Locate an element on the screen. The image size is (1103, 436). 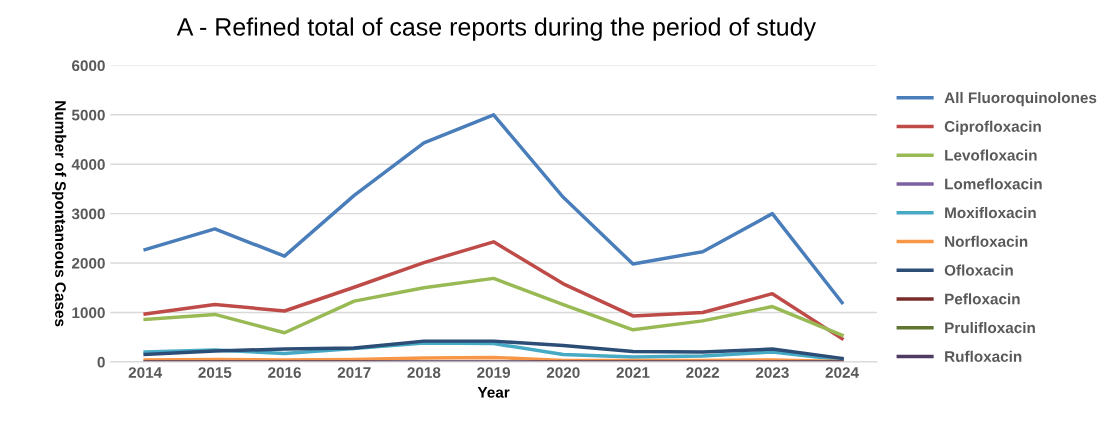
x-tick-label: 2014 is located at coordinates (145, 372).